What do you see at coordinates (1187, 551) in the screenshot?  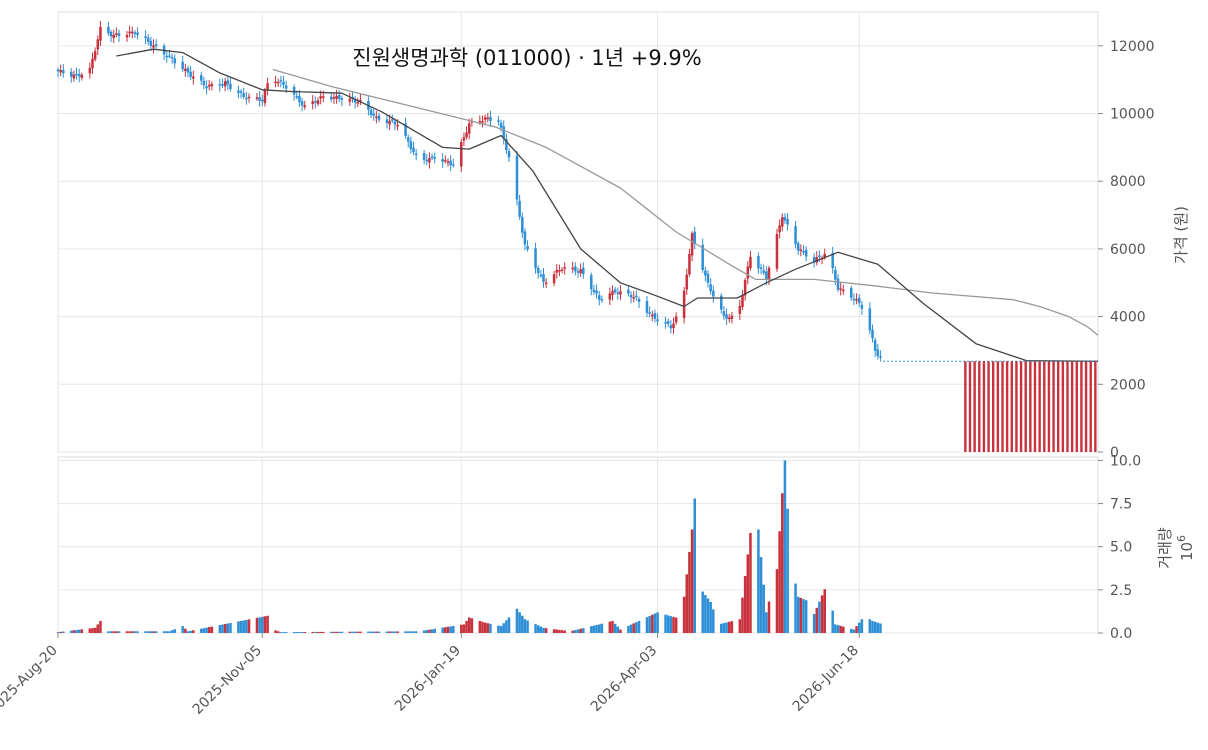 I see `volume-exponent-base: 10` at bounding box center [1187, 551].